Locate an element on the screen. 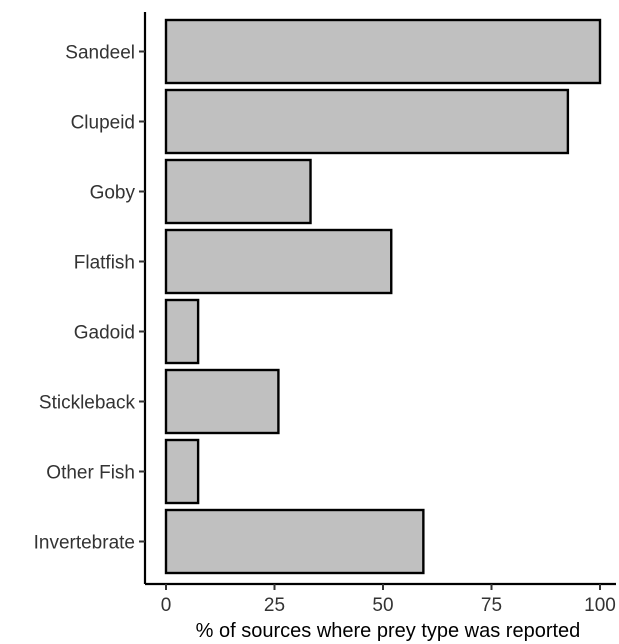 The height and width of the screenshot is (644, 619). x-axis: 0 25 50 75 100 is located at coordinates (380, 599).